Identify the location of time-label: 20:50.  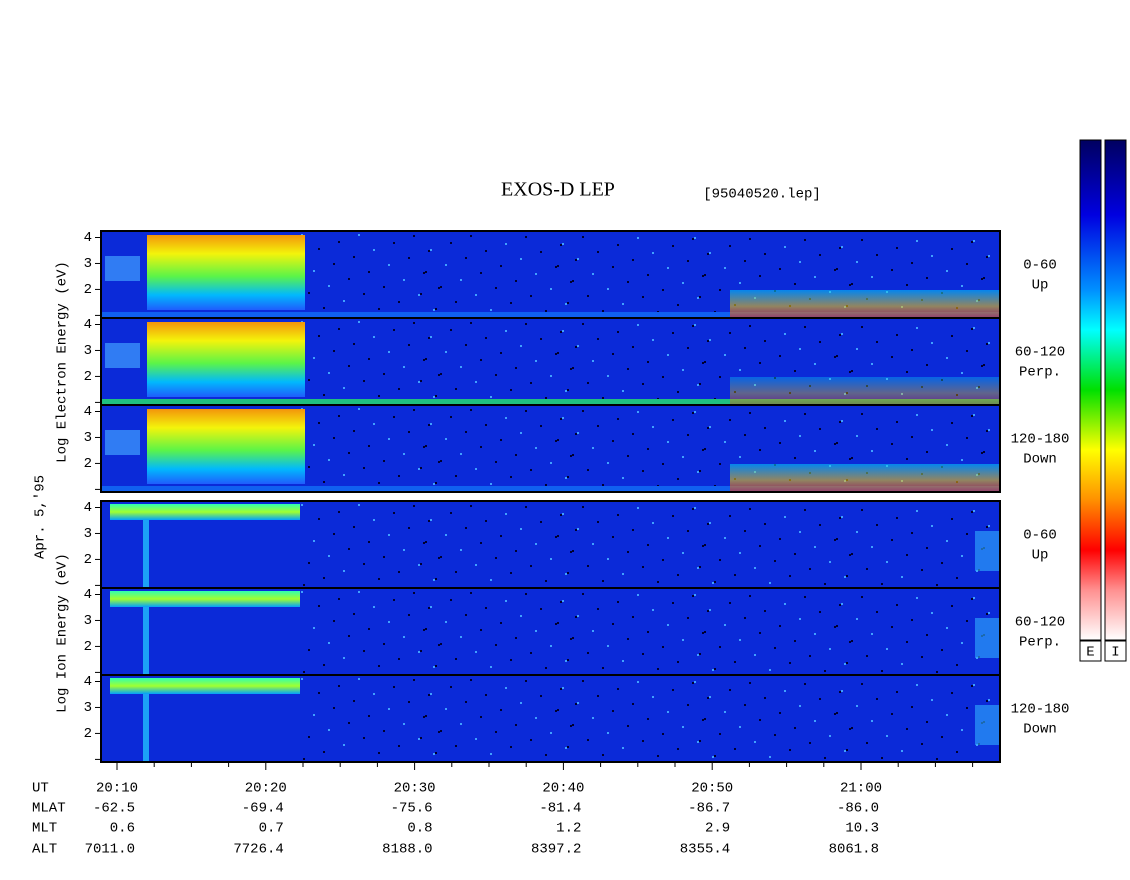
(712, 789).